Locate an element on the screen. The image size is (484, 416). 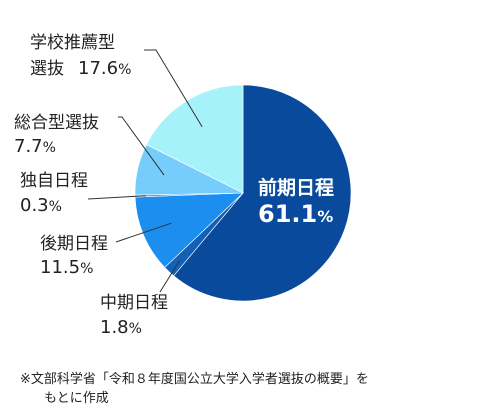
leader-line-chuki is located at coordinates (169, 276).